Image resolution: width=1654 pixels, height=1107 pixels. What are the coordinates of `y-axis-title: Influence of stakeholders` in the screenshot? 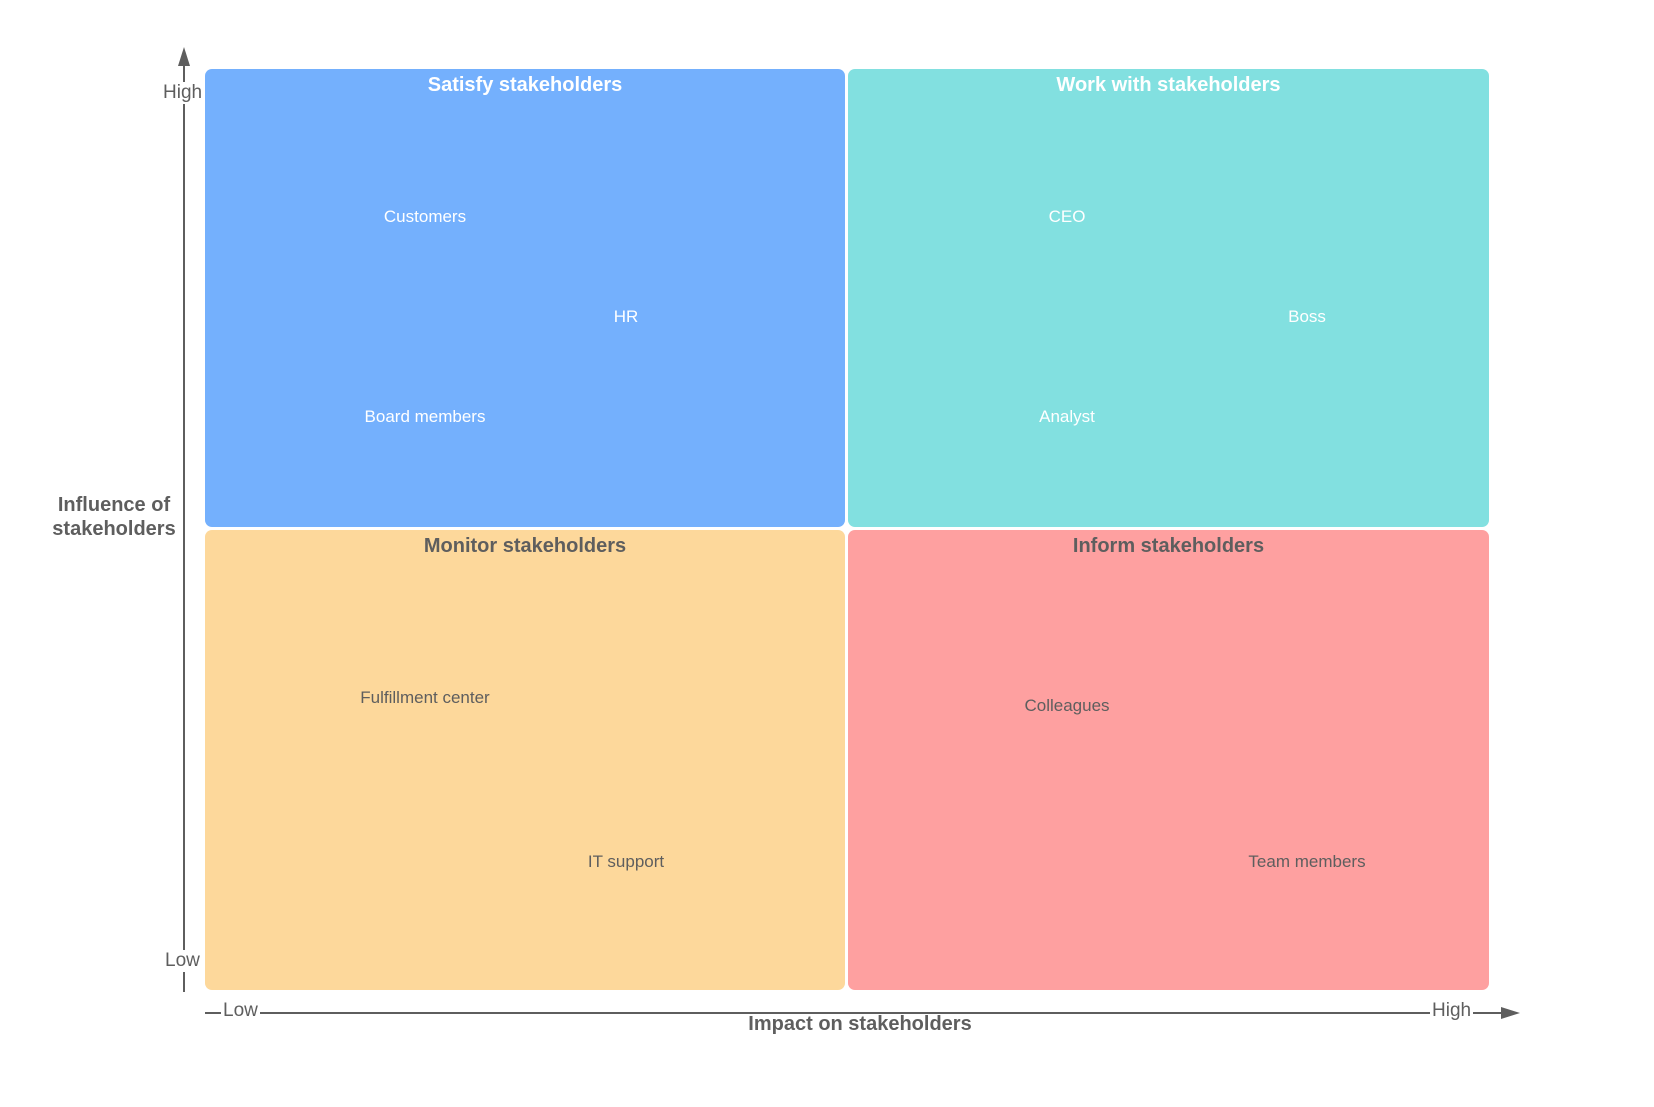 It's located at (114, 517).